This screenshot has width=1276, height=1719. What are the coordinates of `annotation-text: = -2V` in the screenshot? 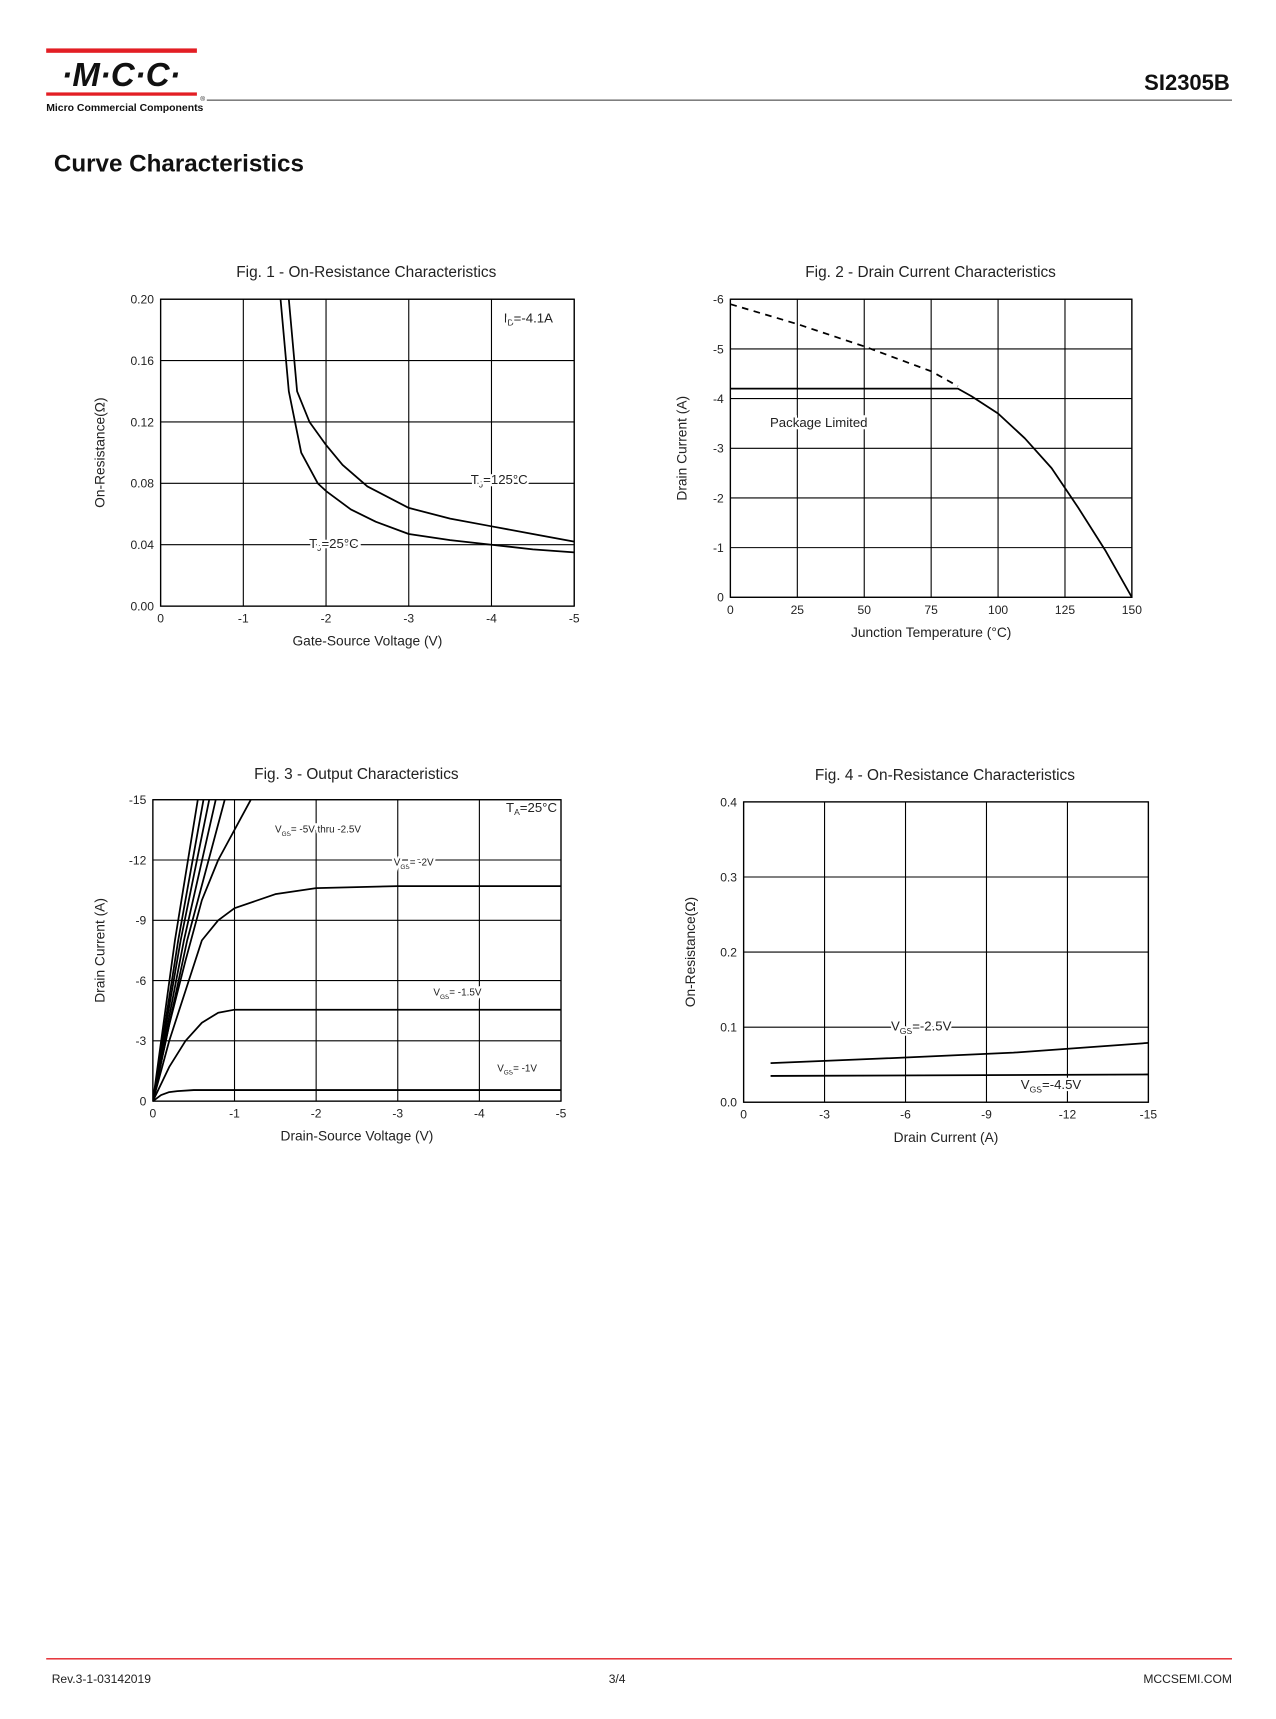 It's located at (422, 863).